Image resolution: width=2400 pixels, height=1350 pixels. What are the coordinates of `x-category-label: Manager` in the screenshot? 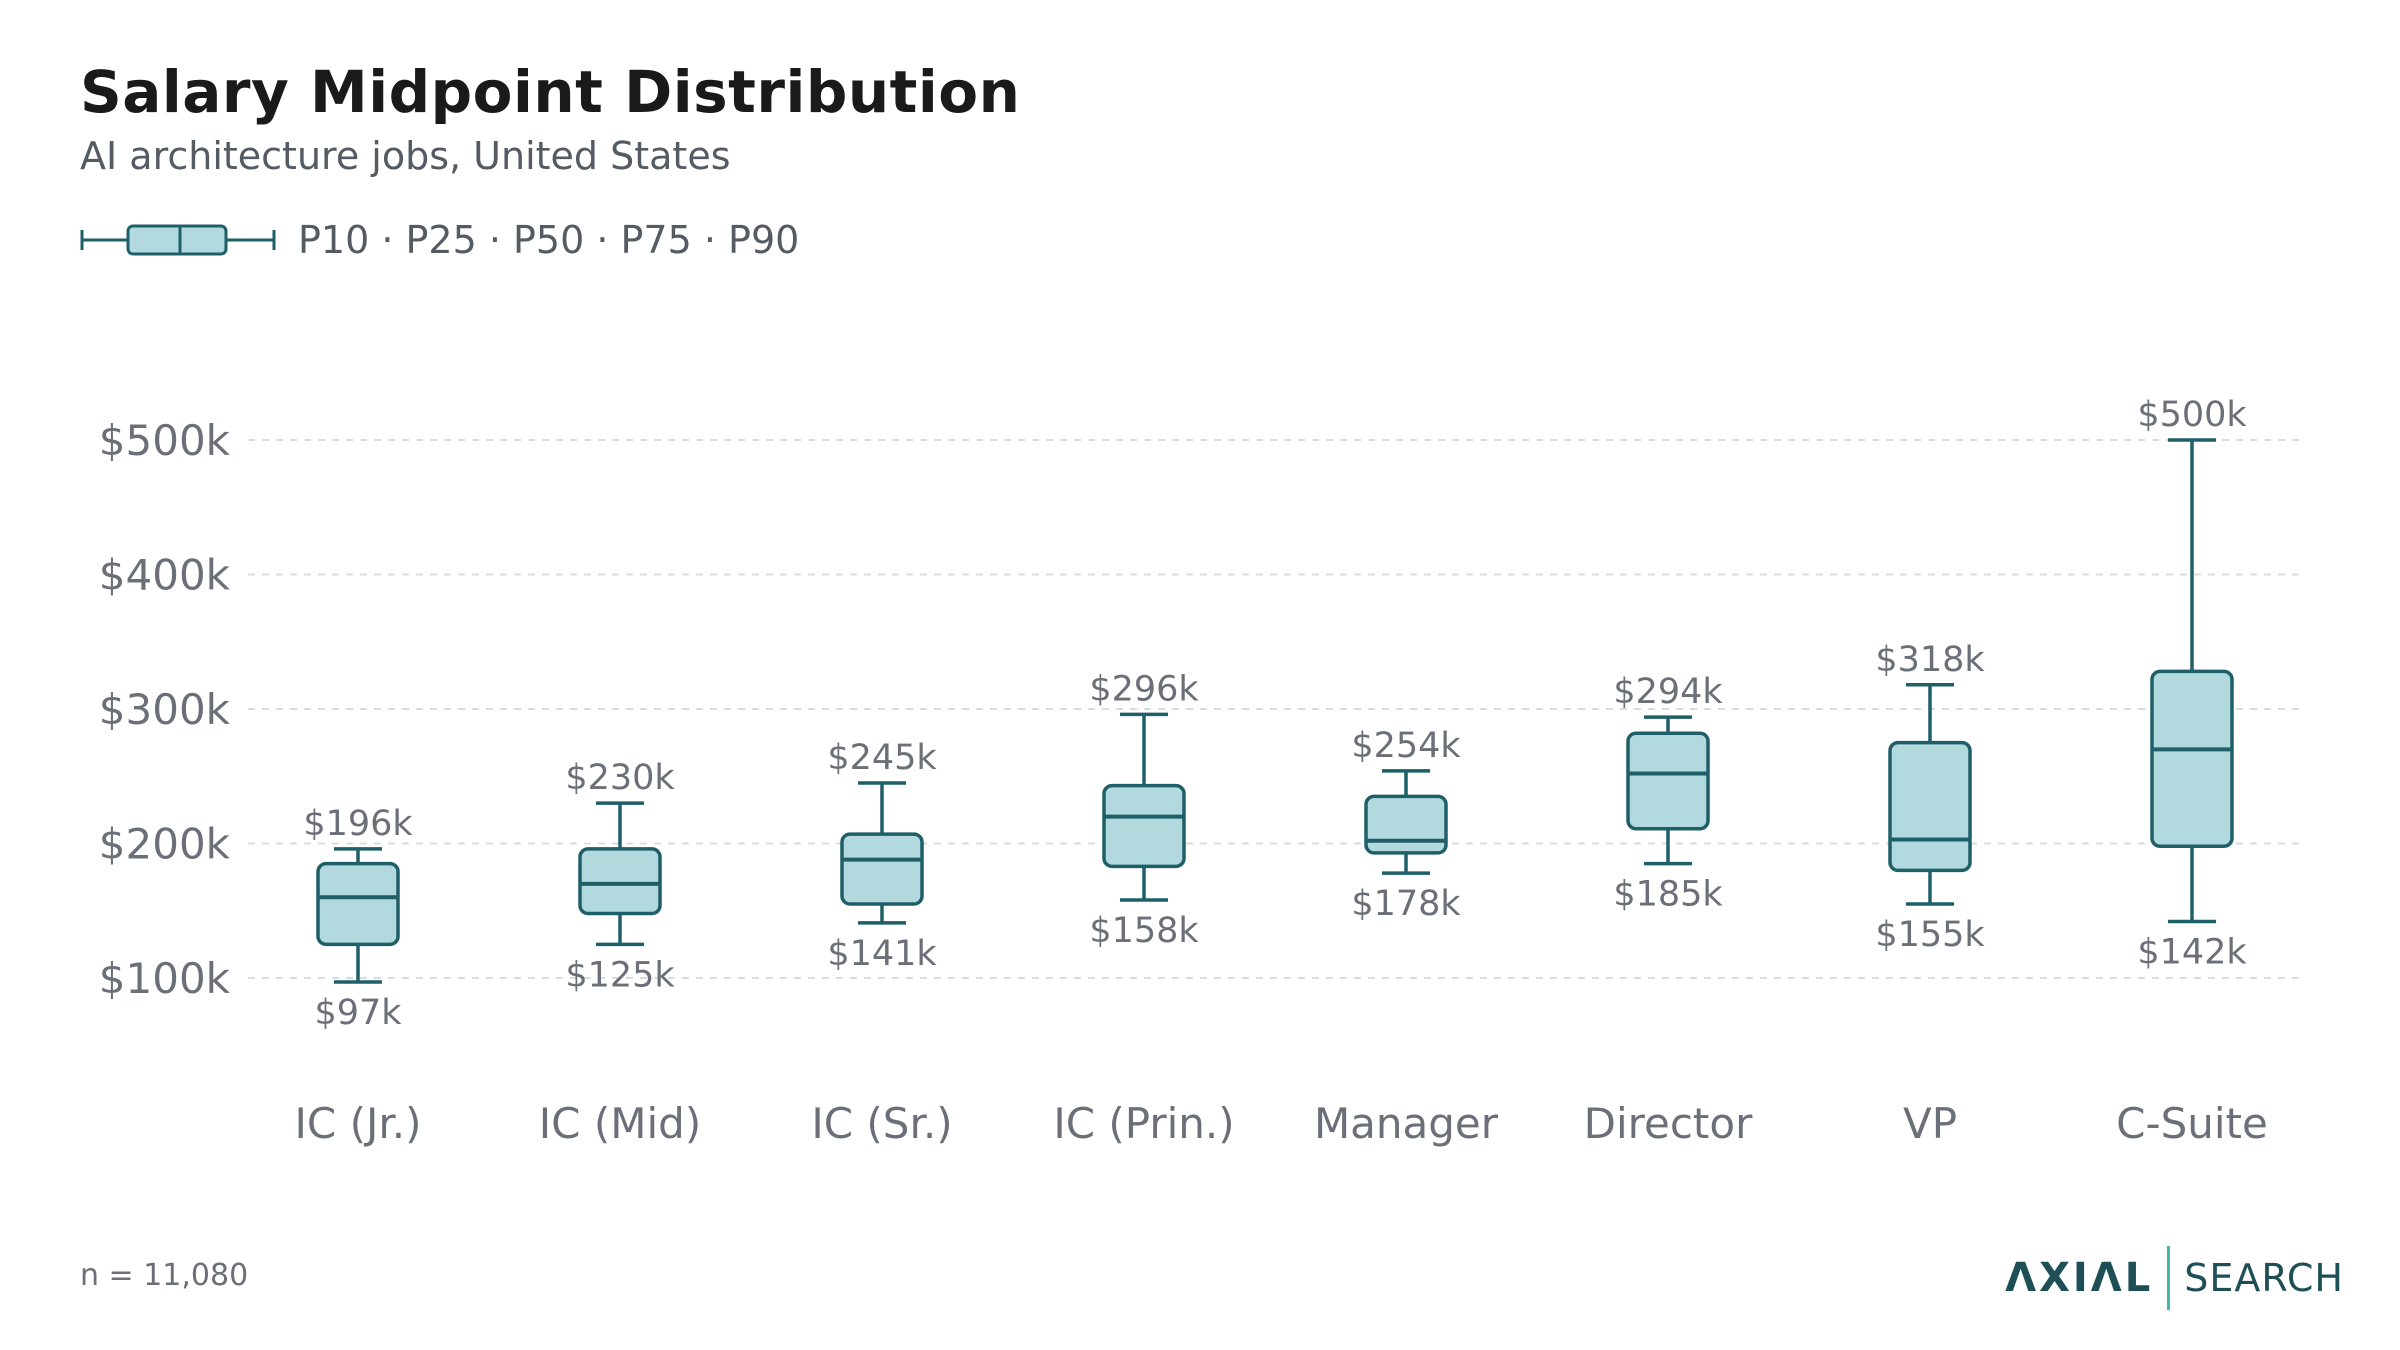 It's located at (1406, 1123).